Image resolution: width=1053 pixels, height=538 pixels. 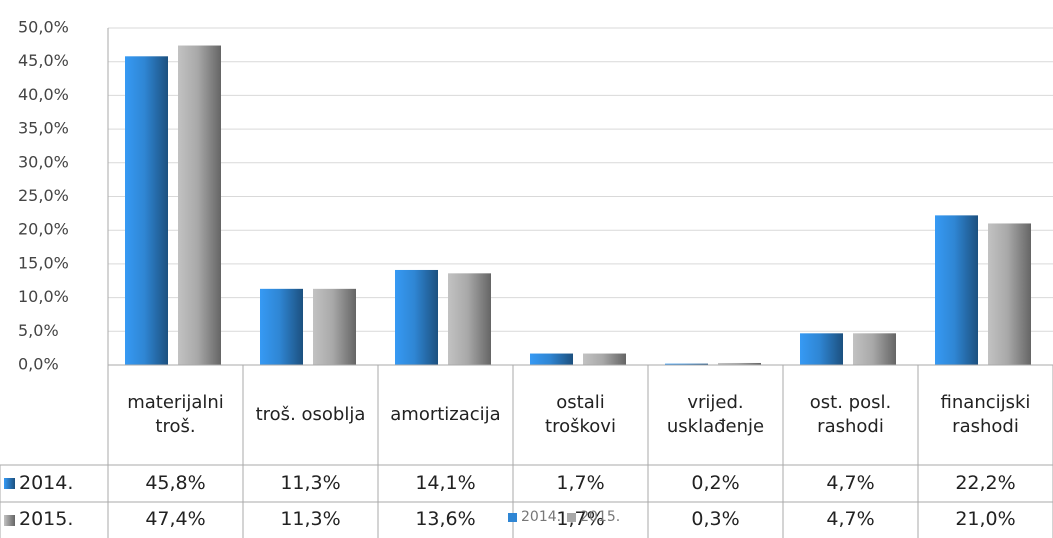 I want to click on value-label: 0,2%, so click(x=715, y=482).